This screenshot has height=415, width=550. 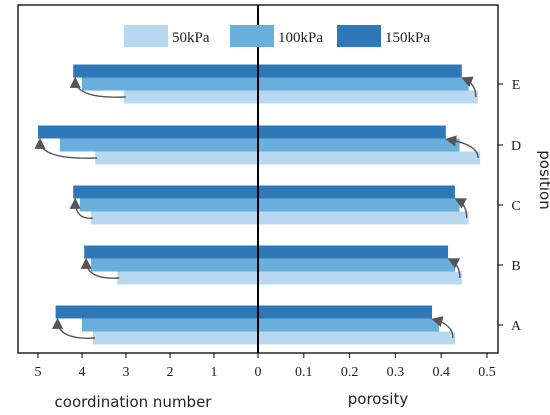 What do you see at coordinates (516, 326) in the screenshot?
I see `y-tick-label-A: A` at bounding box center [516, 326].